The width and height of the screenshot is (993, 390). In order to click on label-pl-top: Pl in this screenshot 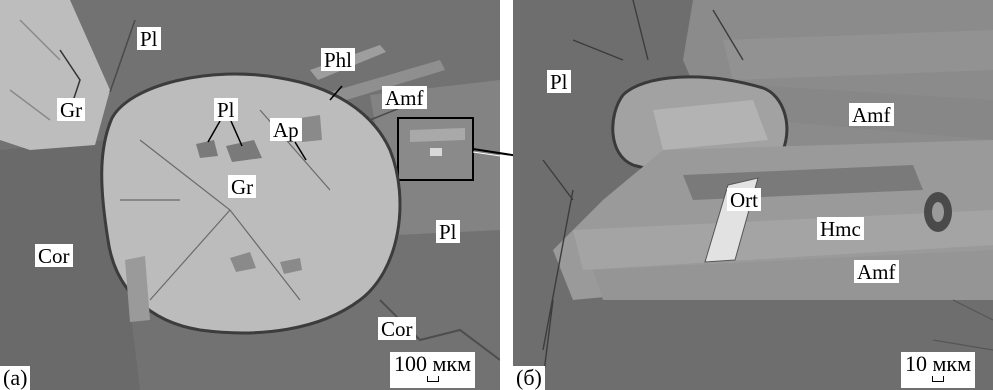, I will do `click(149, 38)`.